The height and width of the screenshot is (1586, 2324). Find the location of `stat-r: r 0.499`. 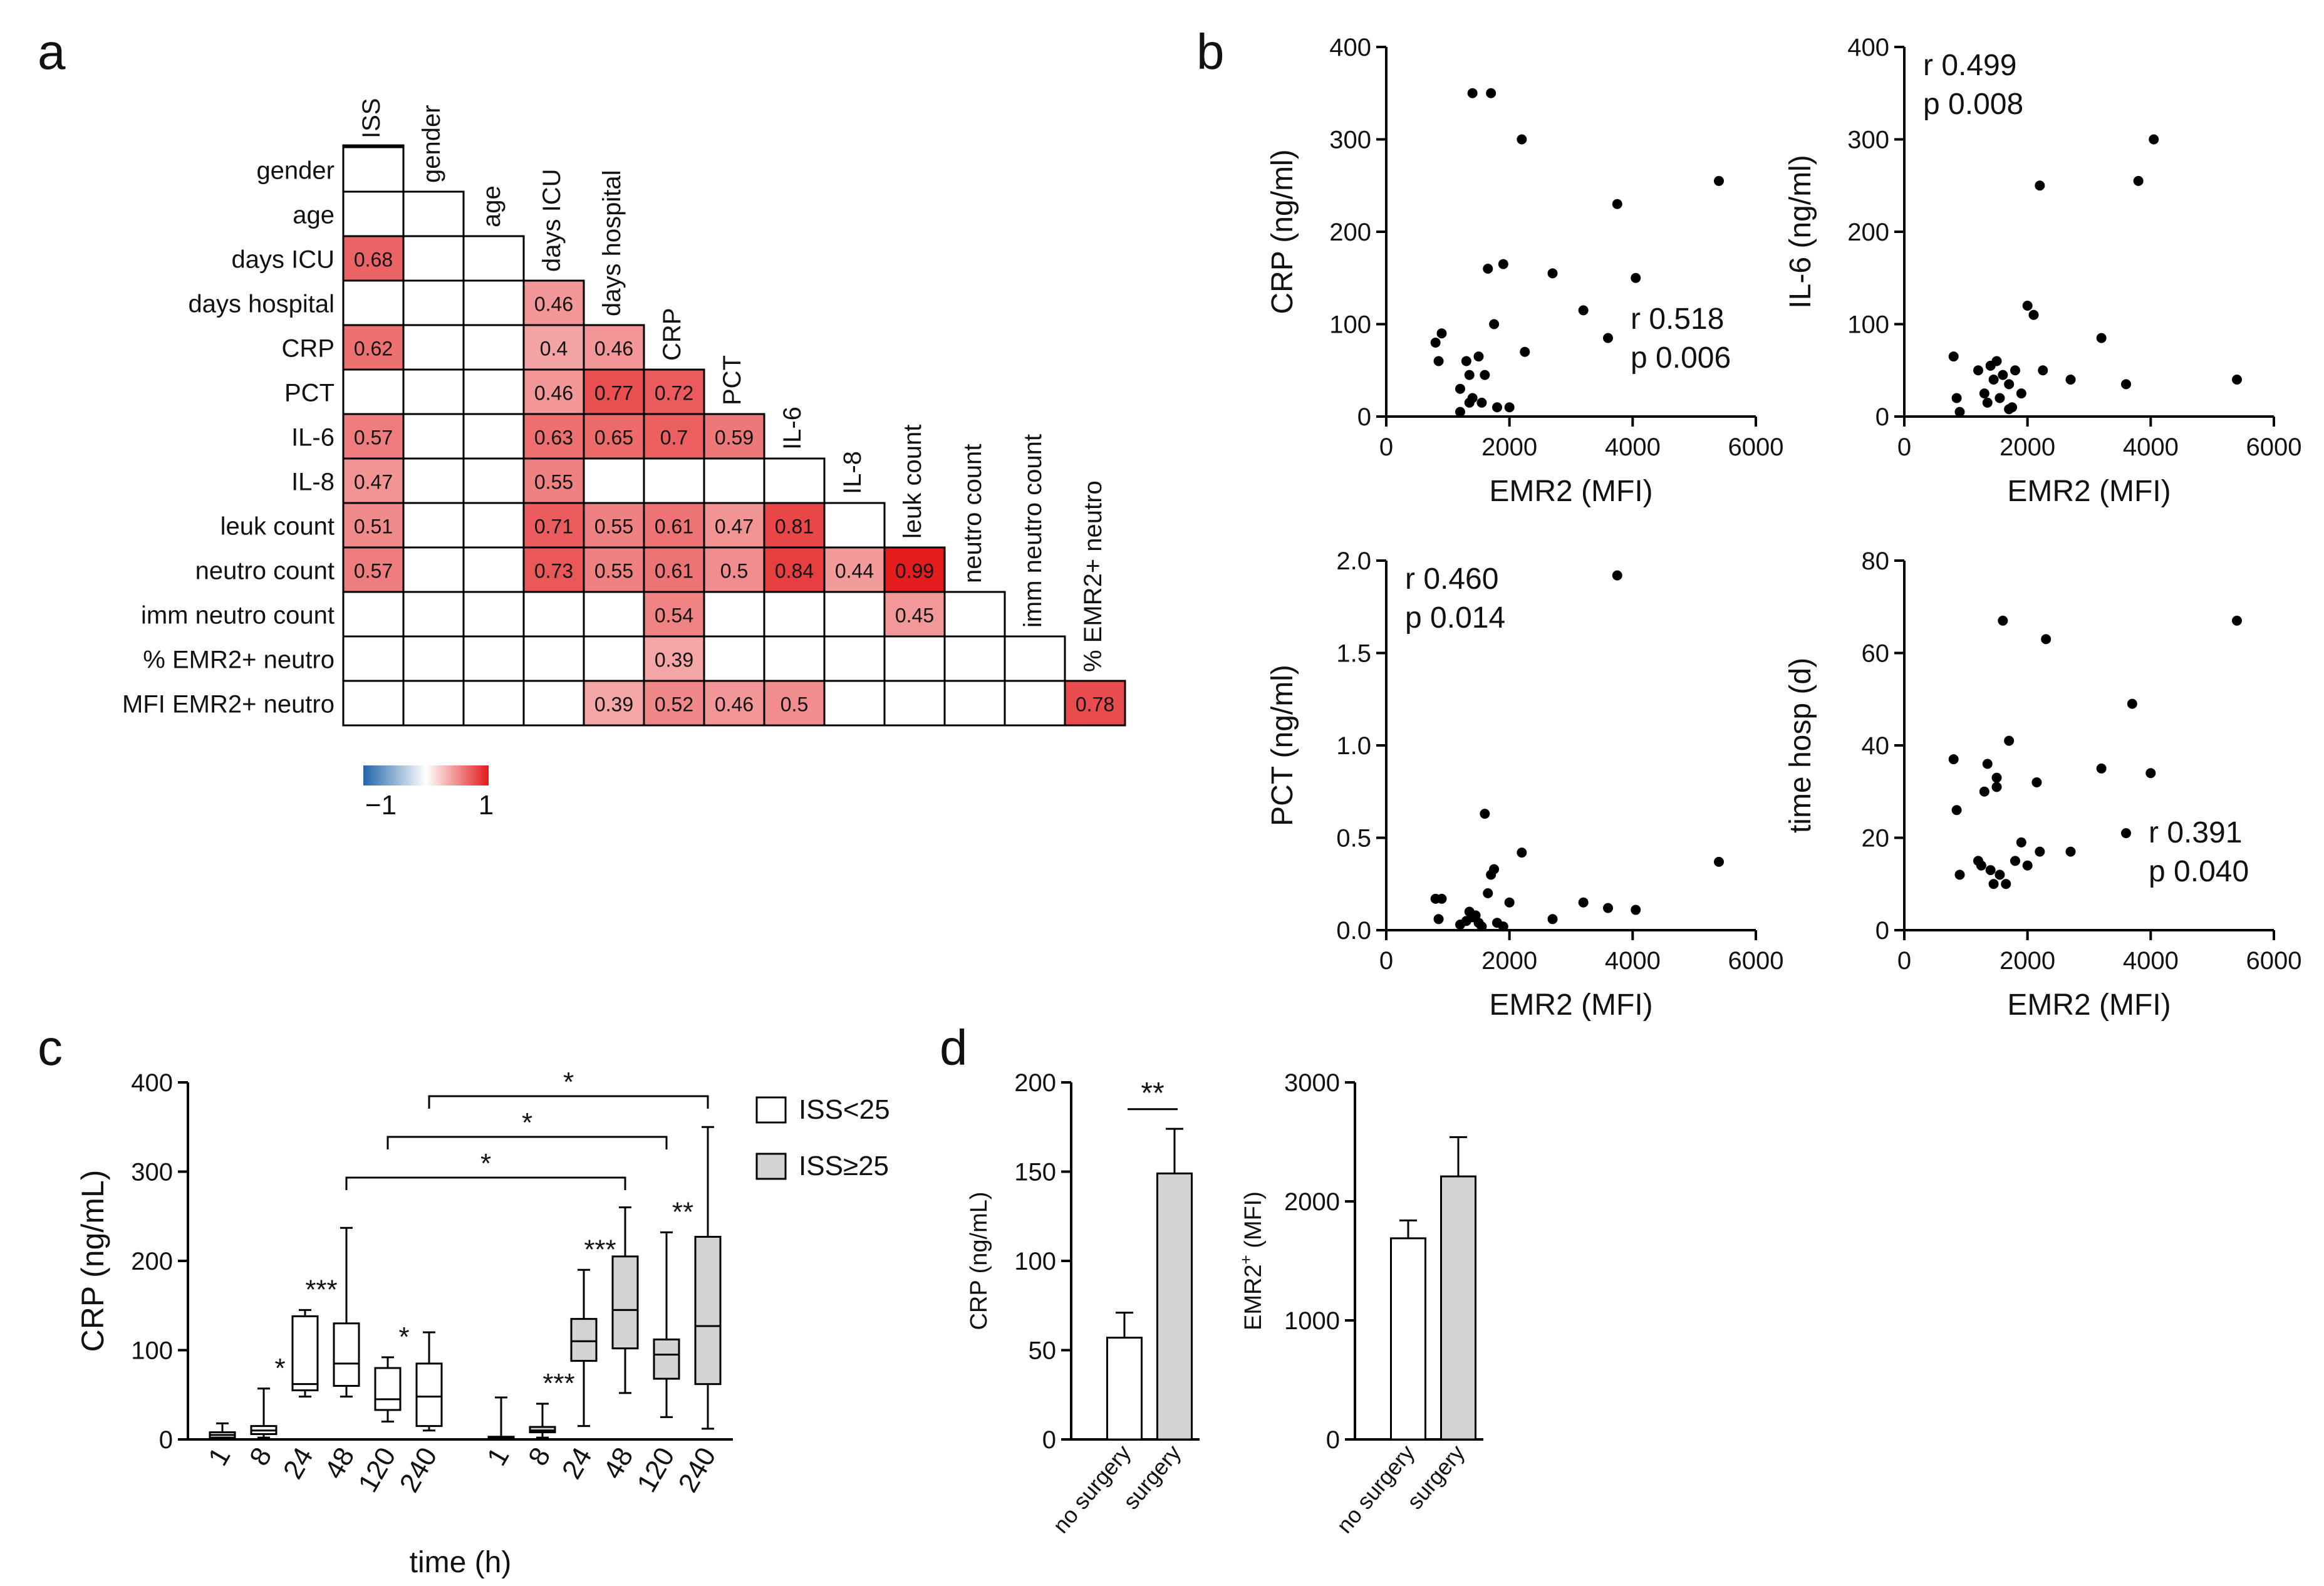

stat-r: r 0.499 is located at coordinates (1970, 65).